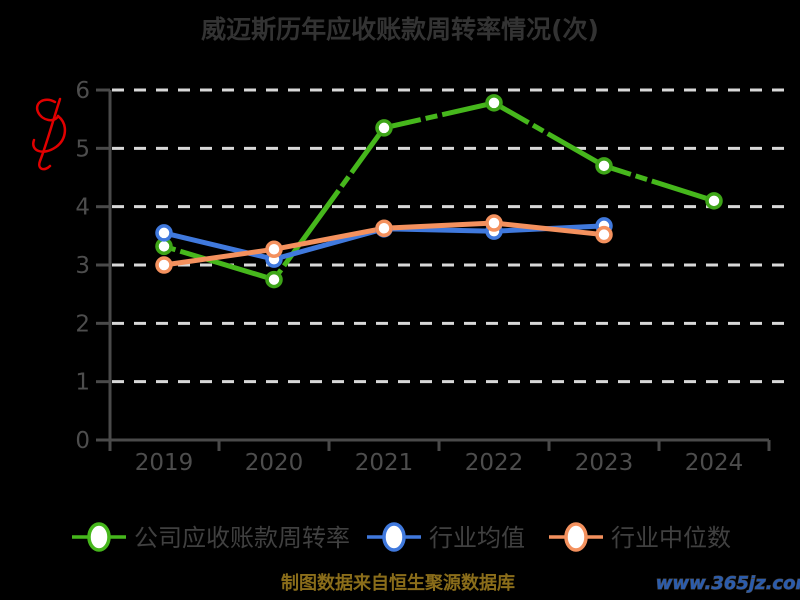 The width and height of the screenshot is (800, 600). I want to click on data-source-note: 制图数据来自恒生聚源数据库, so click(398, 583).